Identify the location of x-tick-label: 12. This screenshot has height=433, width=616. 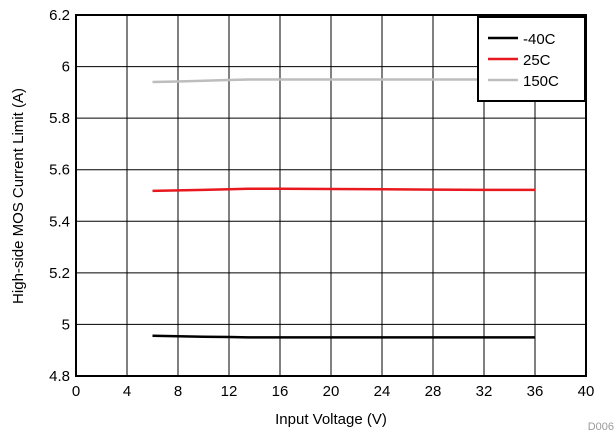
(229, 391).